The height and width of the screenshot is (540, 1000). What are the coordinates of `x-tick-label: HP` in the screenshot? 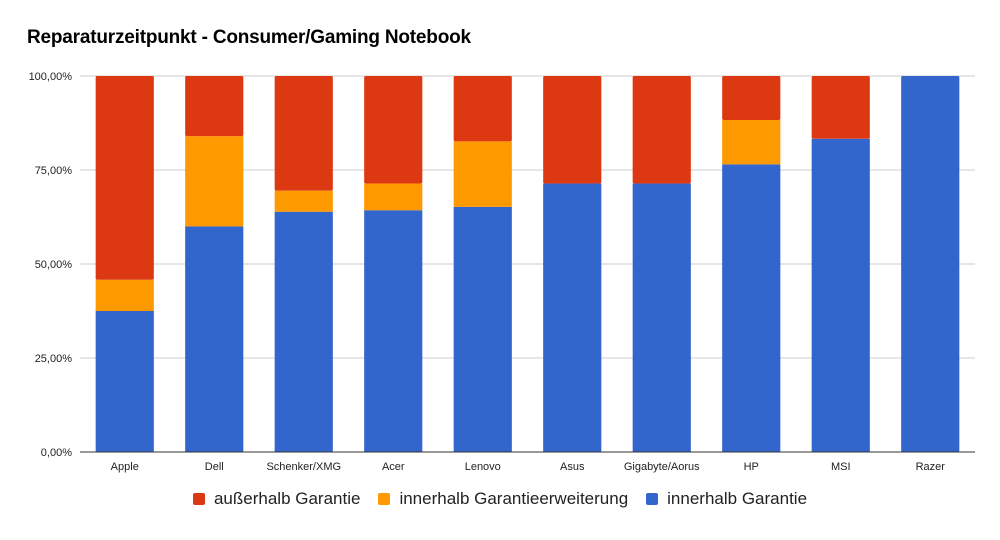 It's located at (751, 467).